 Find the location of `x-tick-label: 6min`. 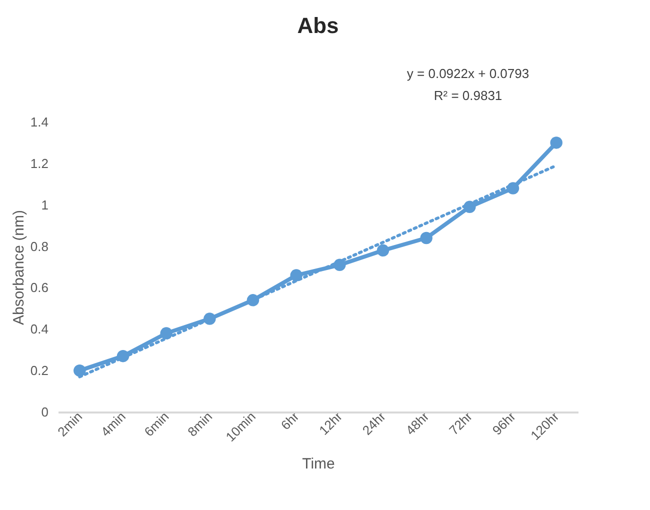

x-tick-label: 6min is located at coordinates (156, 424).